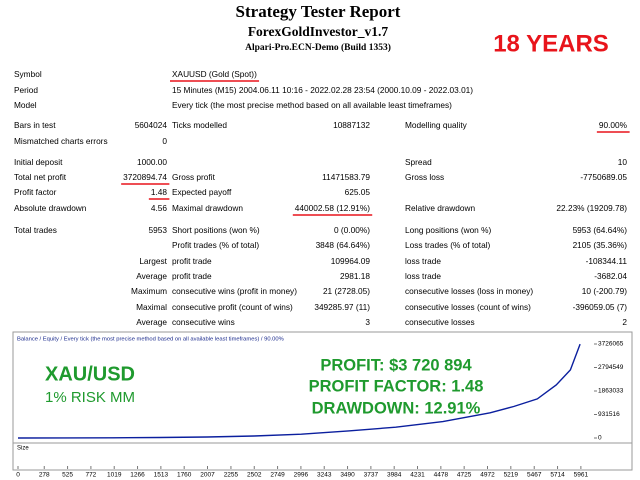 The image size is (640, 480). What do you see at coordinates (114, 475) in the screenshot?
I see `x-tick-label: 1019` at bounding box center [114, 475].